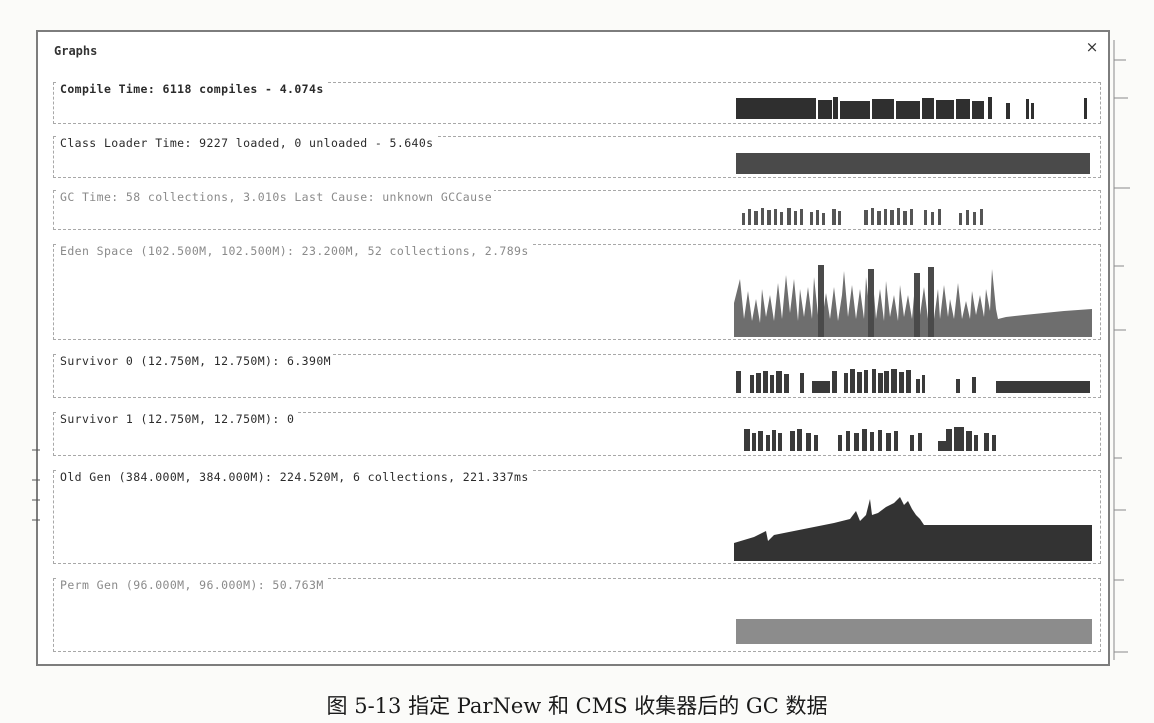  What do you see at coordinates (913, 381) in the screenshot?
I see `survivor-0-graph` at bounding box center [913, 381].